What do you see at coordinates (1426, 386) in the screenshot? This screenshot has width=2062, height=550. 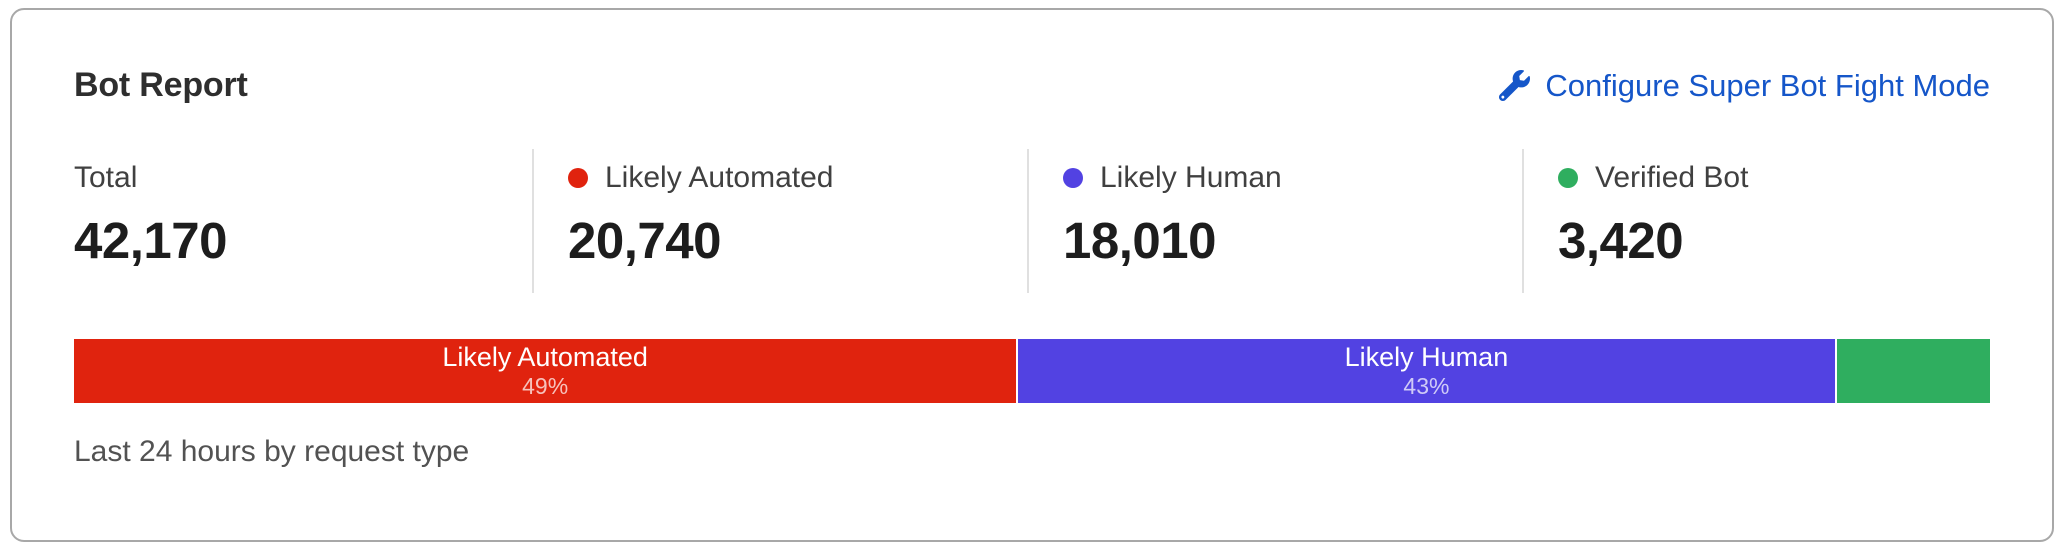 I see `bar-segment-percent: 43%` at bounding box center [1426, 386].